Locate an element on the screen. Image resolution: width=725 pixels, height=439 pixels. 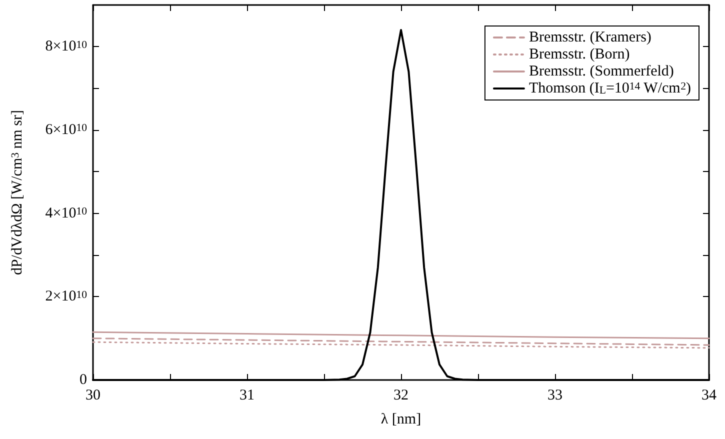
legend-label: Bremsstr. (Kramers) is located at coordinates (590, 38).